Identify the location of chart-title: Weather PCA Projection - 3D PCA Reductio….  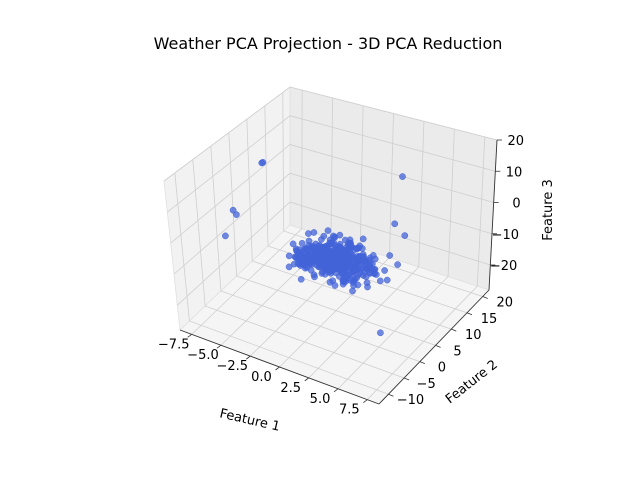
(328, 43).